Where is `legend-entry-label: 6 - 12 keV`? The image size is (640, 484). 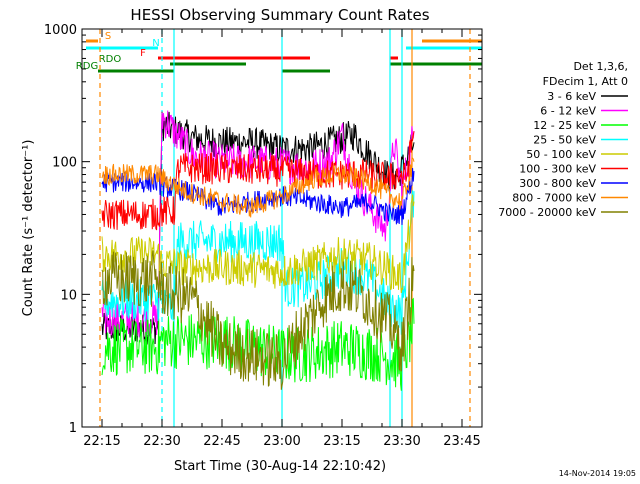 legend-entry-label: 6 - 12 keV is located at coordinates (568, 111).